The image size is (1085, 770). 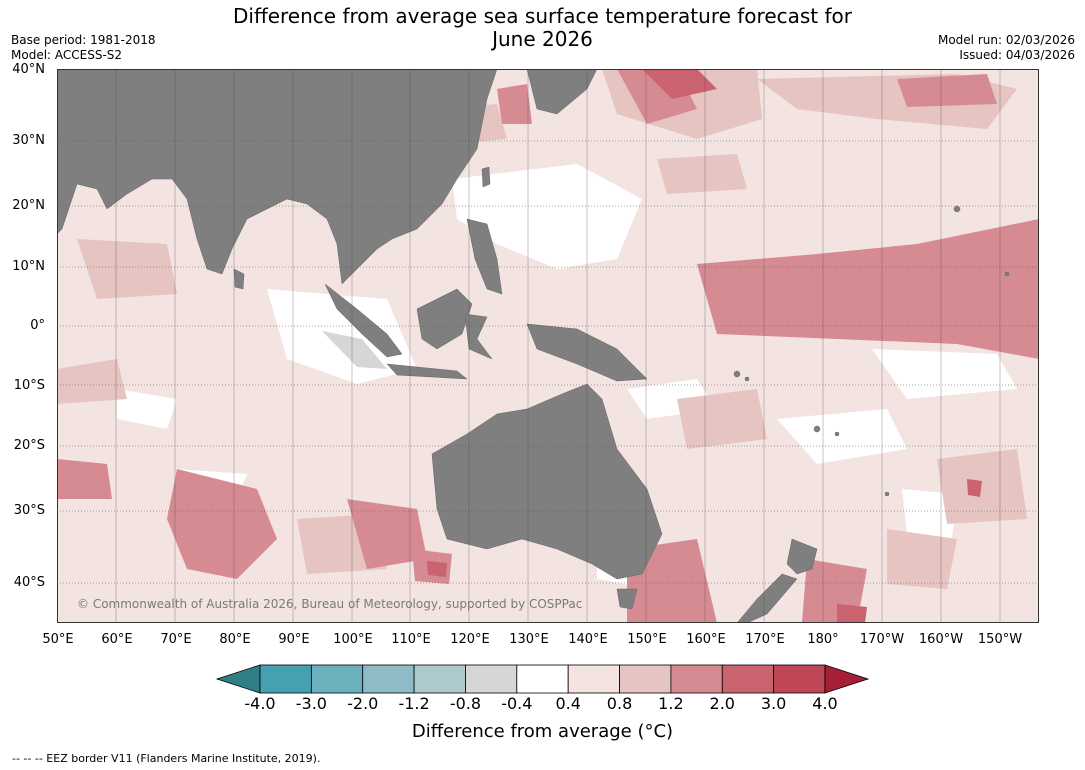 What do you see at coordinates (484, 256) in the screenshot?
I see `landmass-philippines` at bounding box center [484, 256].